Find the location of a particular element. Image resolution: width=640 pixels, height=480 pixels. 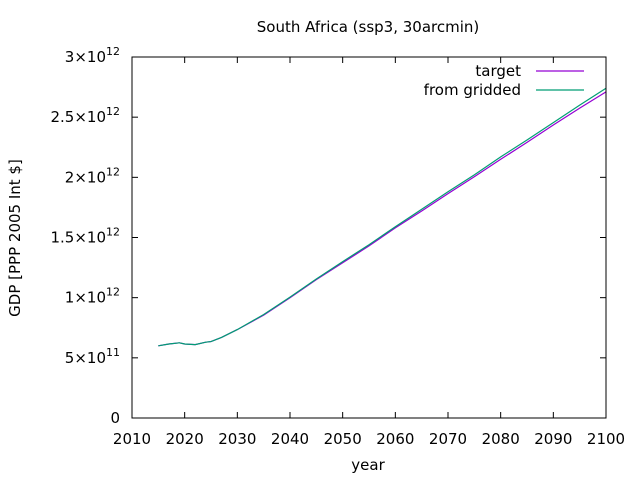

x-tick-label: 2040 is located at coordinates (290, 439).